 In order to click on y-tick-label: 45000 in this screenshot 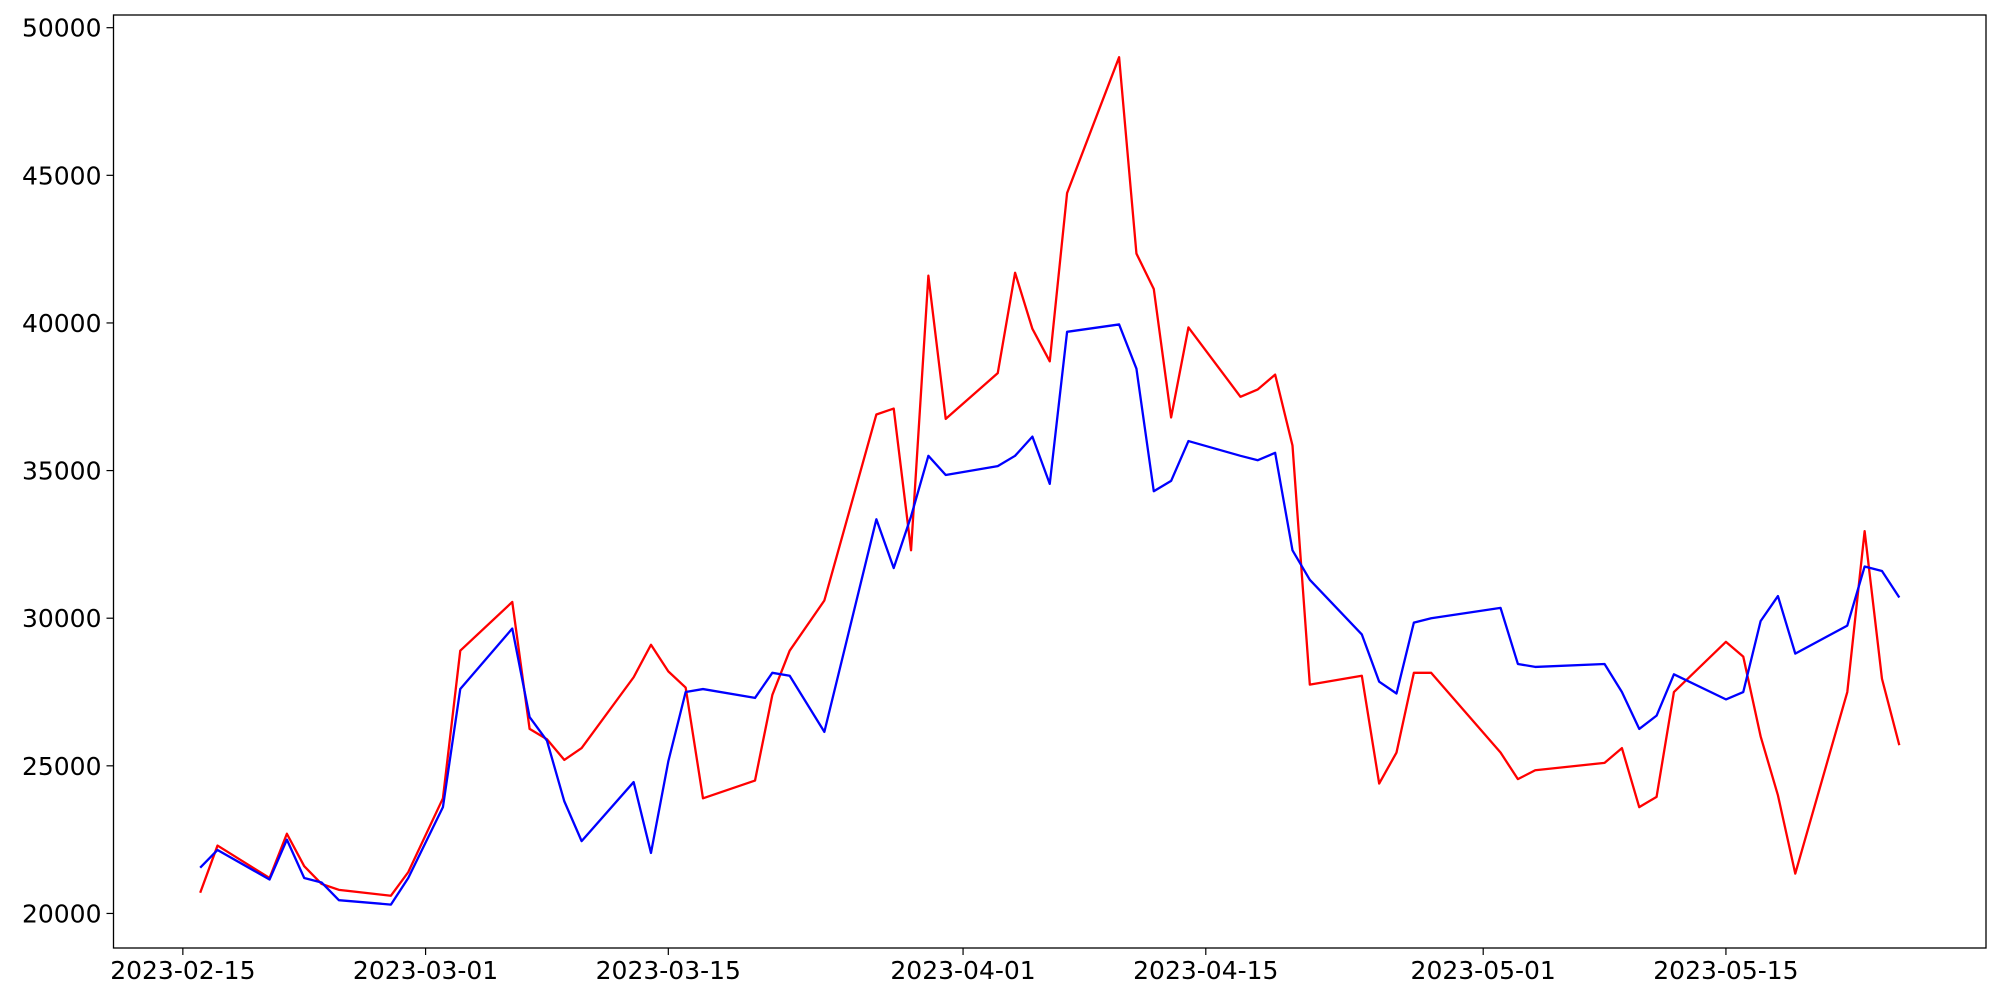, I will do `click(62, 175)`.